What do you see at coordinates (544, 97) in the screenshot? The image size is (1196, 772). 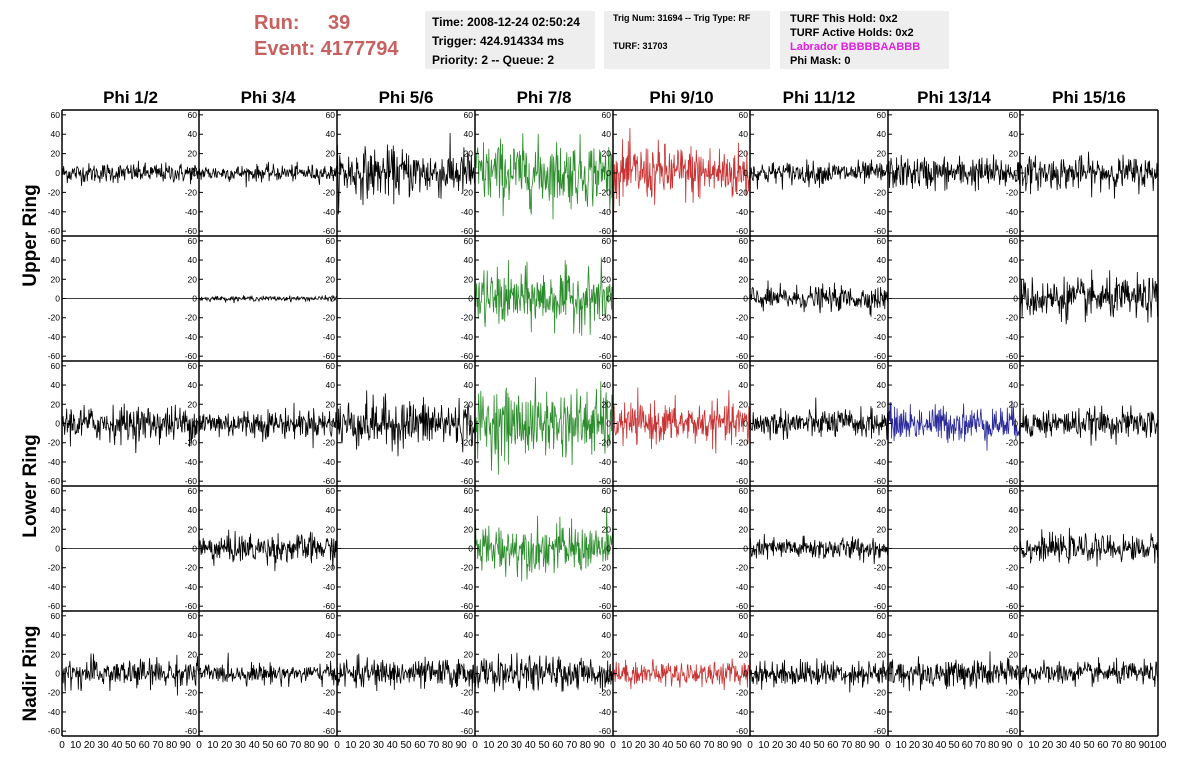 I see `column-header: Phi 7/8` at bounding box center [544, 97].